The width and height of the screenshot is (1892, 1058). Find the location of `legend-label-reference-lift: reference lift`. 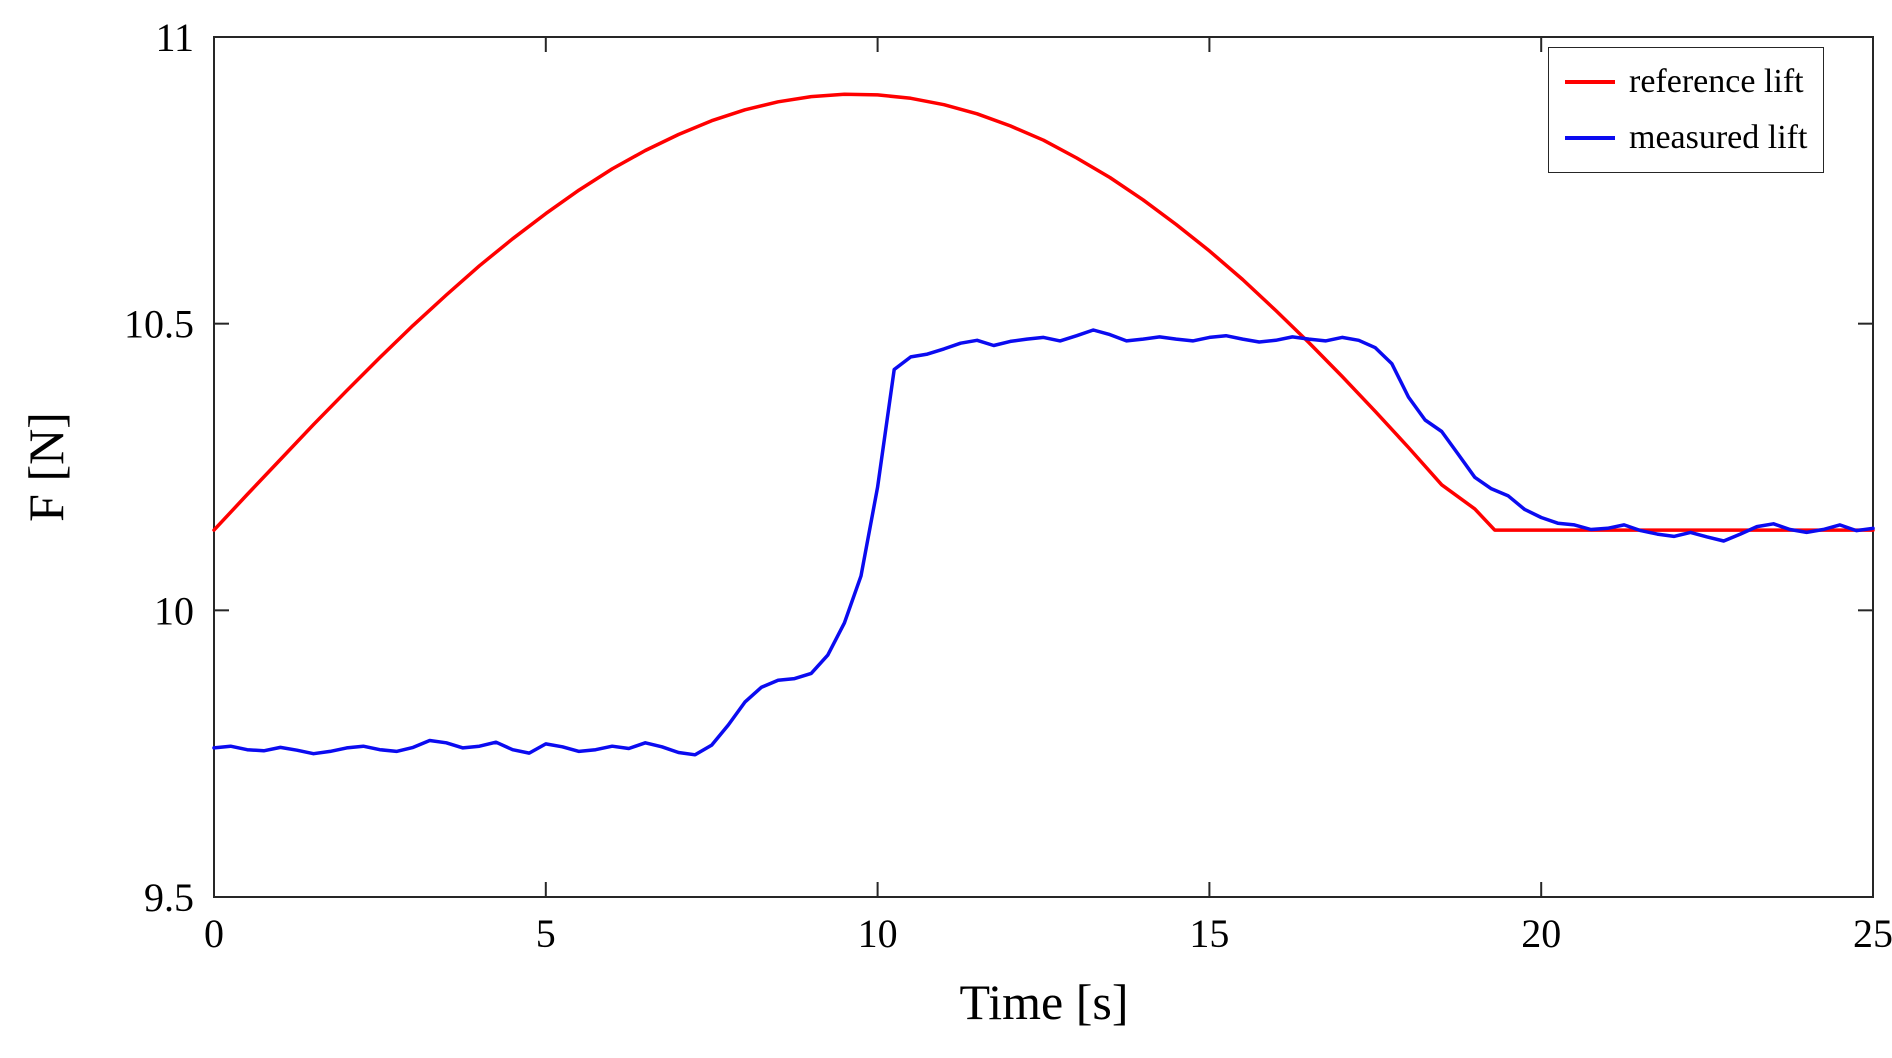

legend-label-reference-lift: reference lift is located at coordinates (1716, 81).